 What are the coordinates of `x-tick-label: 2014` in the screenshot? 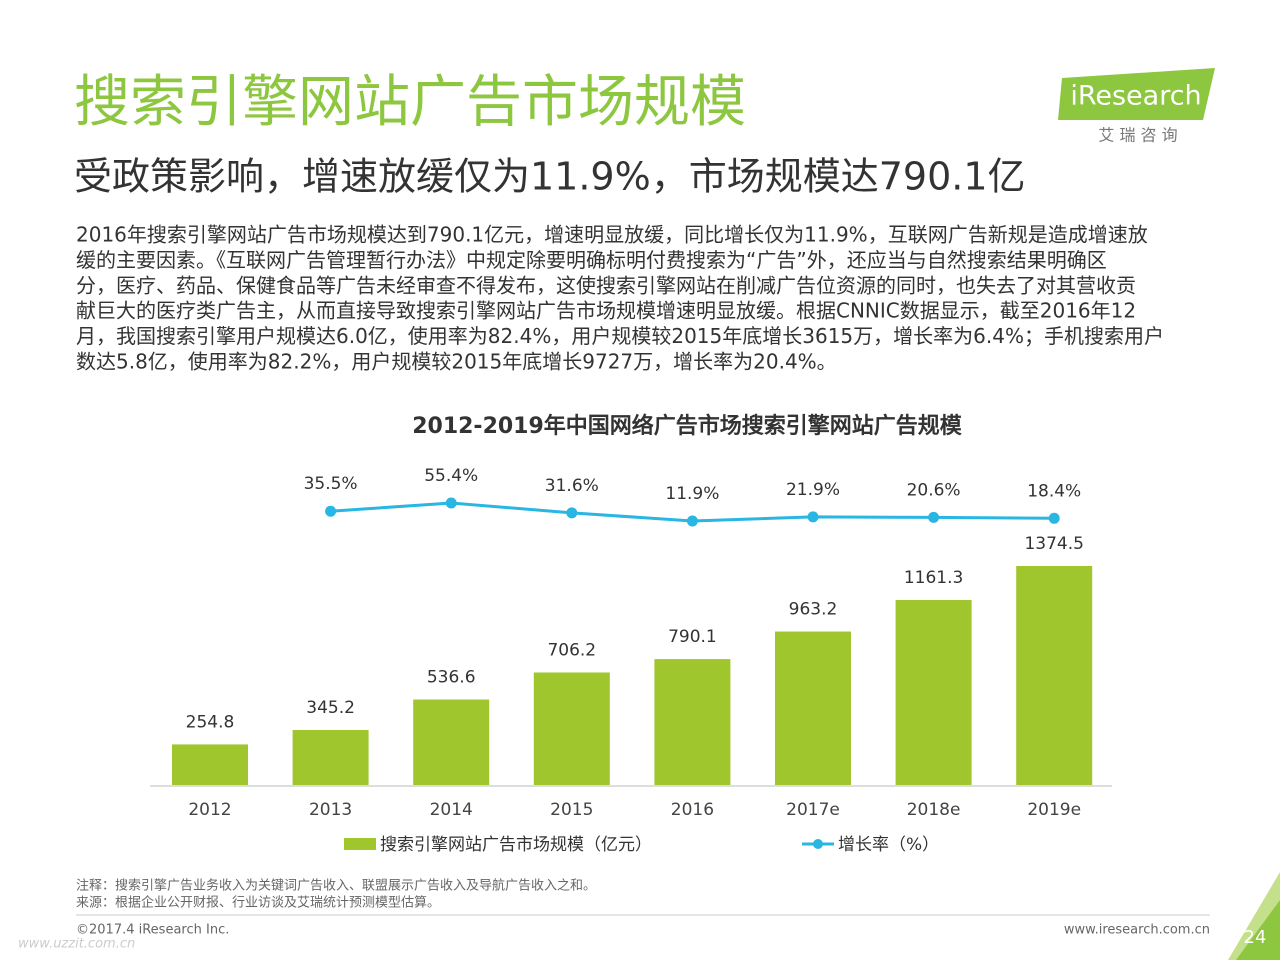 It's located at (451, 810).